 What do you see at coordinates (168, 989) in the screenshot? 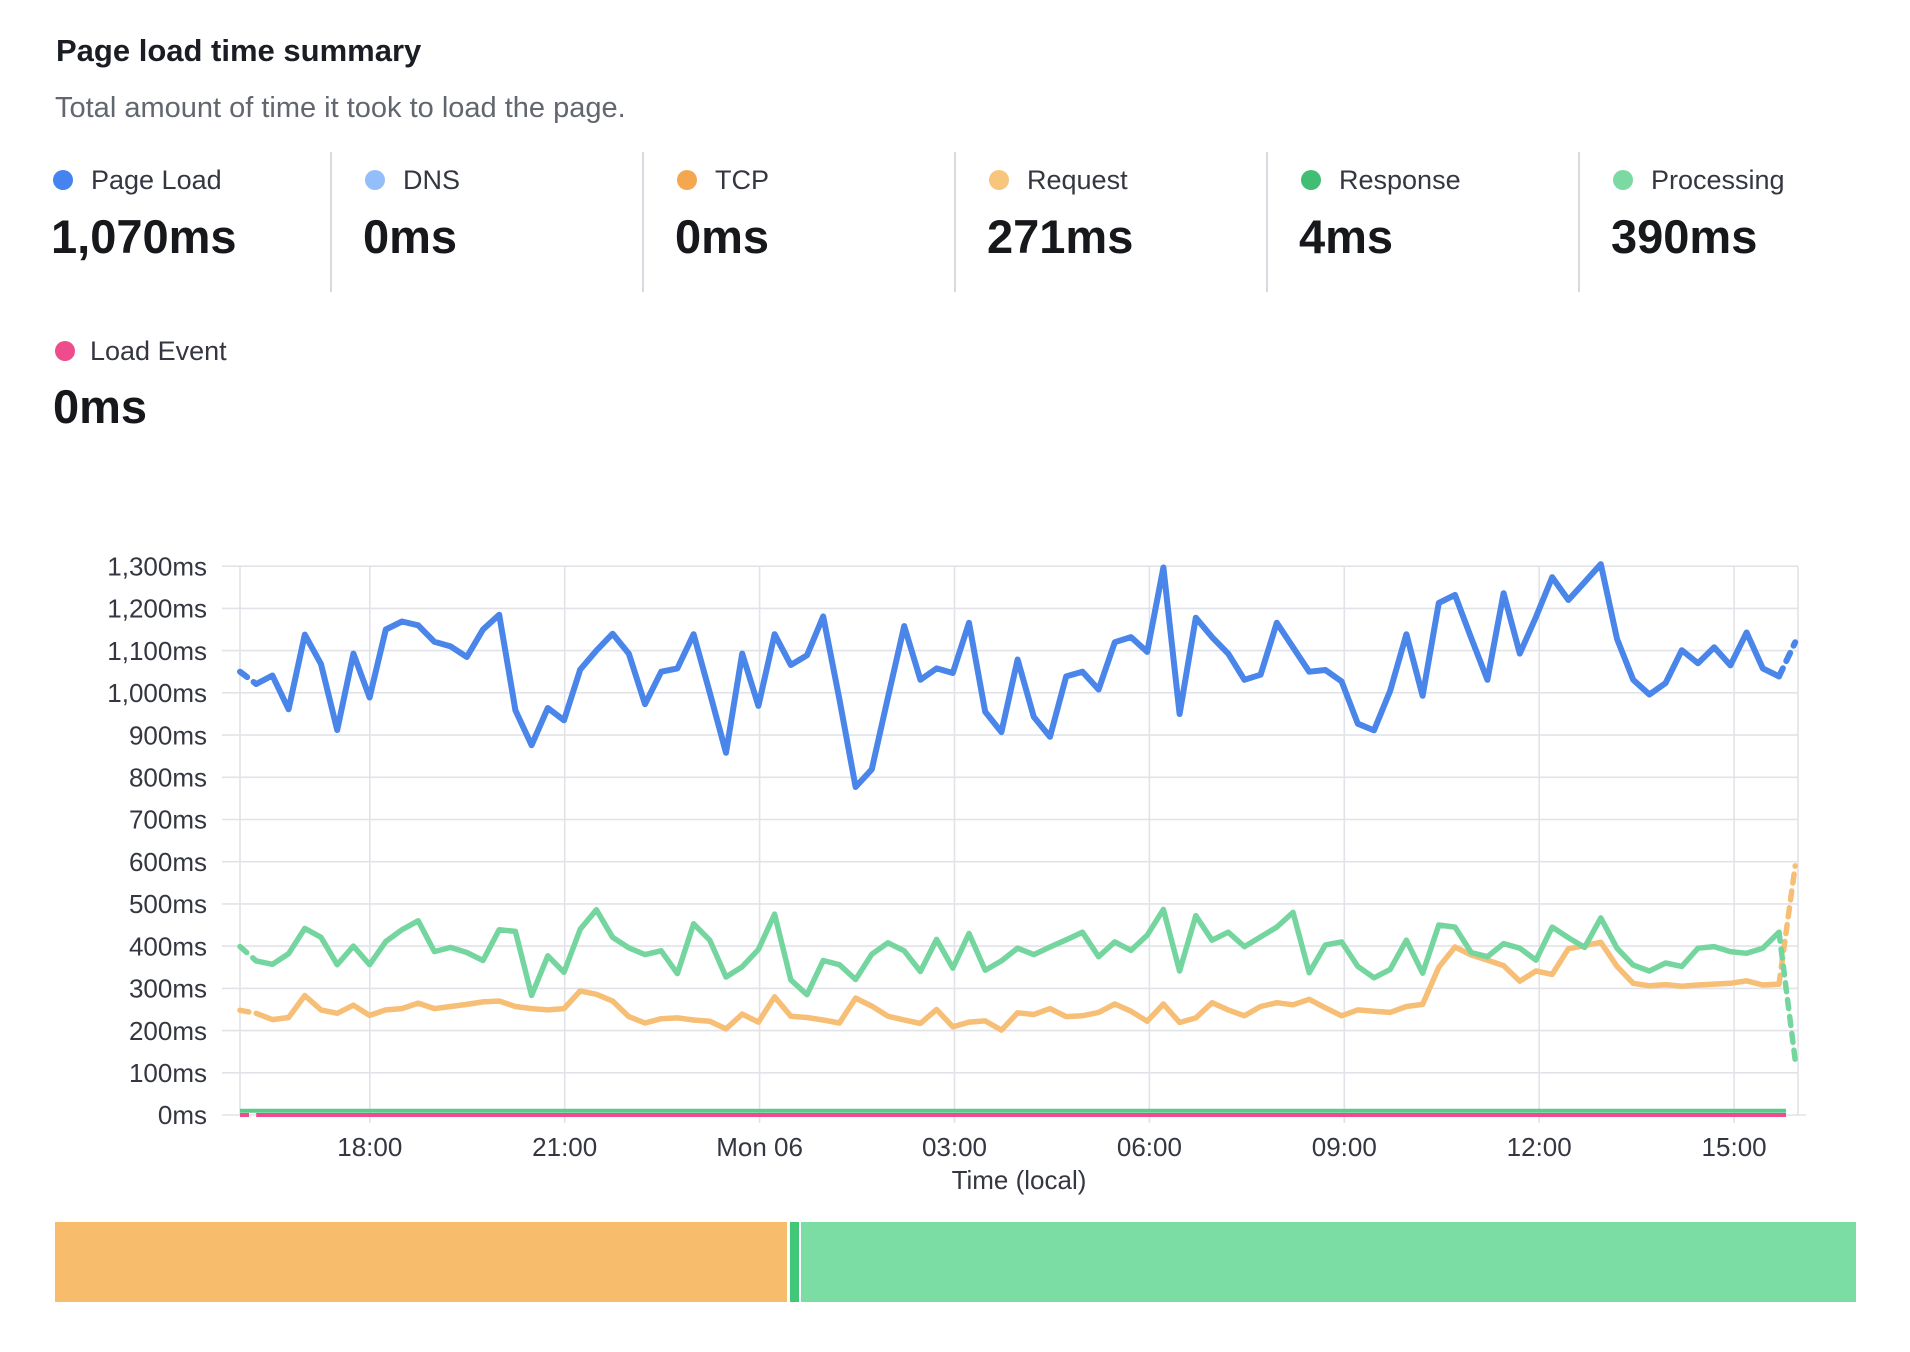
I see `svg-text: 300ms` at bounding box center [168, 989].